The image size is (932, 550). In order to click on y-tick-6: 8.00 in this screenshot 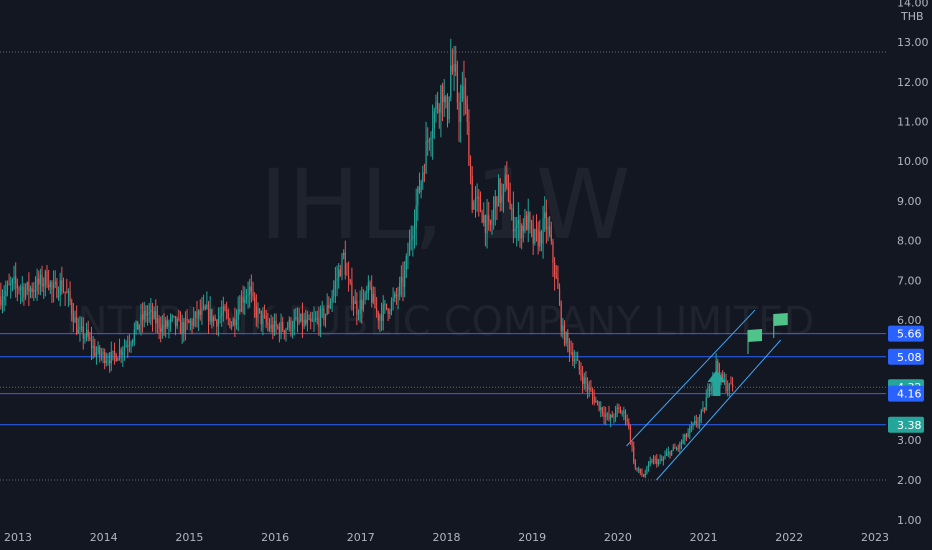, I will do `click(909, 241)`.